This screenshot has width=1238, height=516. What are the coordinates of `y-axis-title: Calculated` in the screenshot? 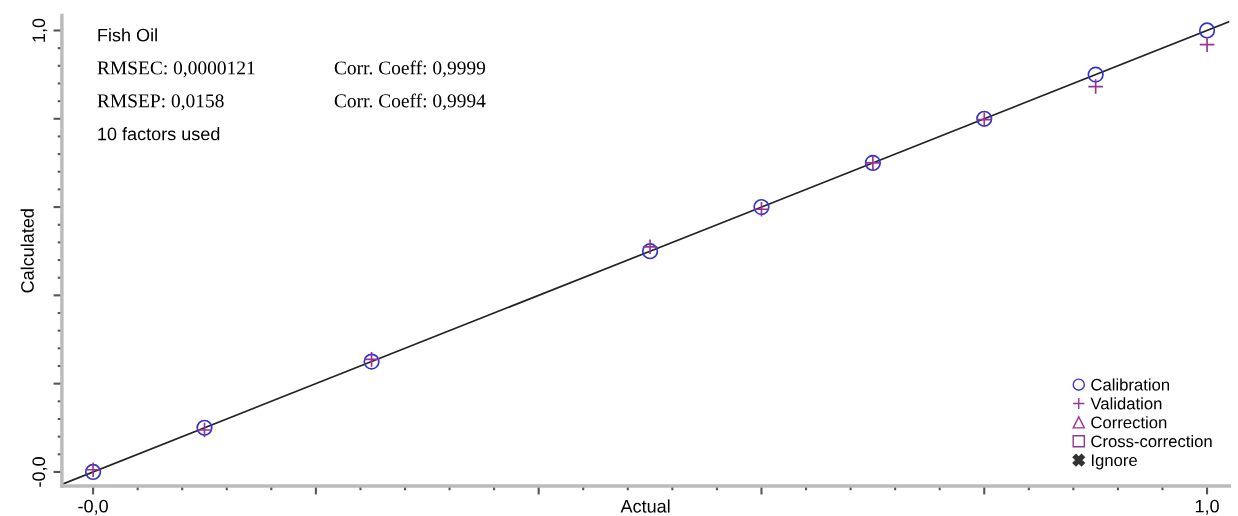 It's located at (27, 251).